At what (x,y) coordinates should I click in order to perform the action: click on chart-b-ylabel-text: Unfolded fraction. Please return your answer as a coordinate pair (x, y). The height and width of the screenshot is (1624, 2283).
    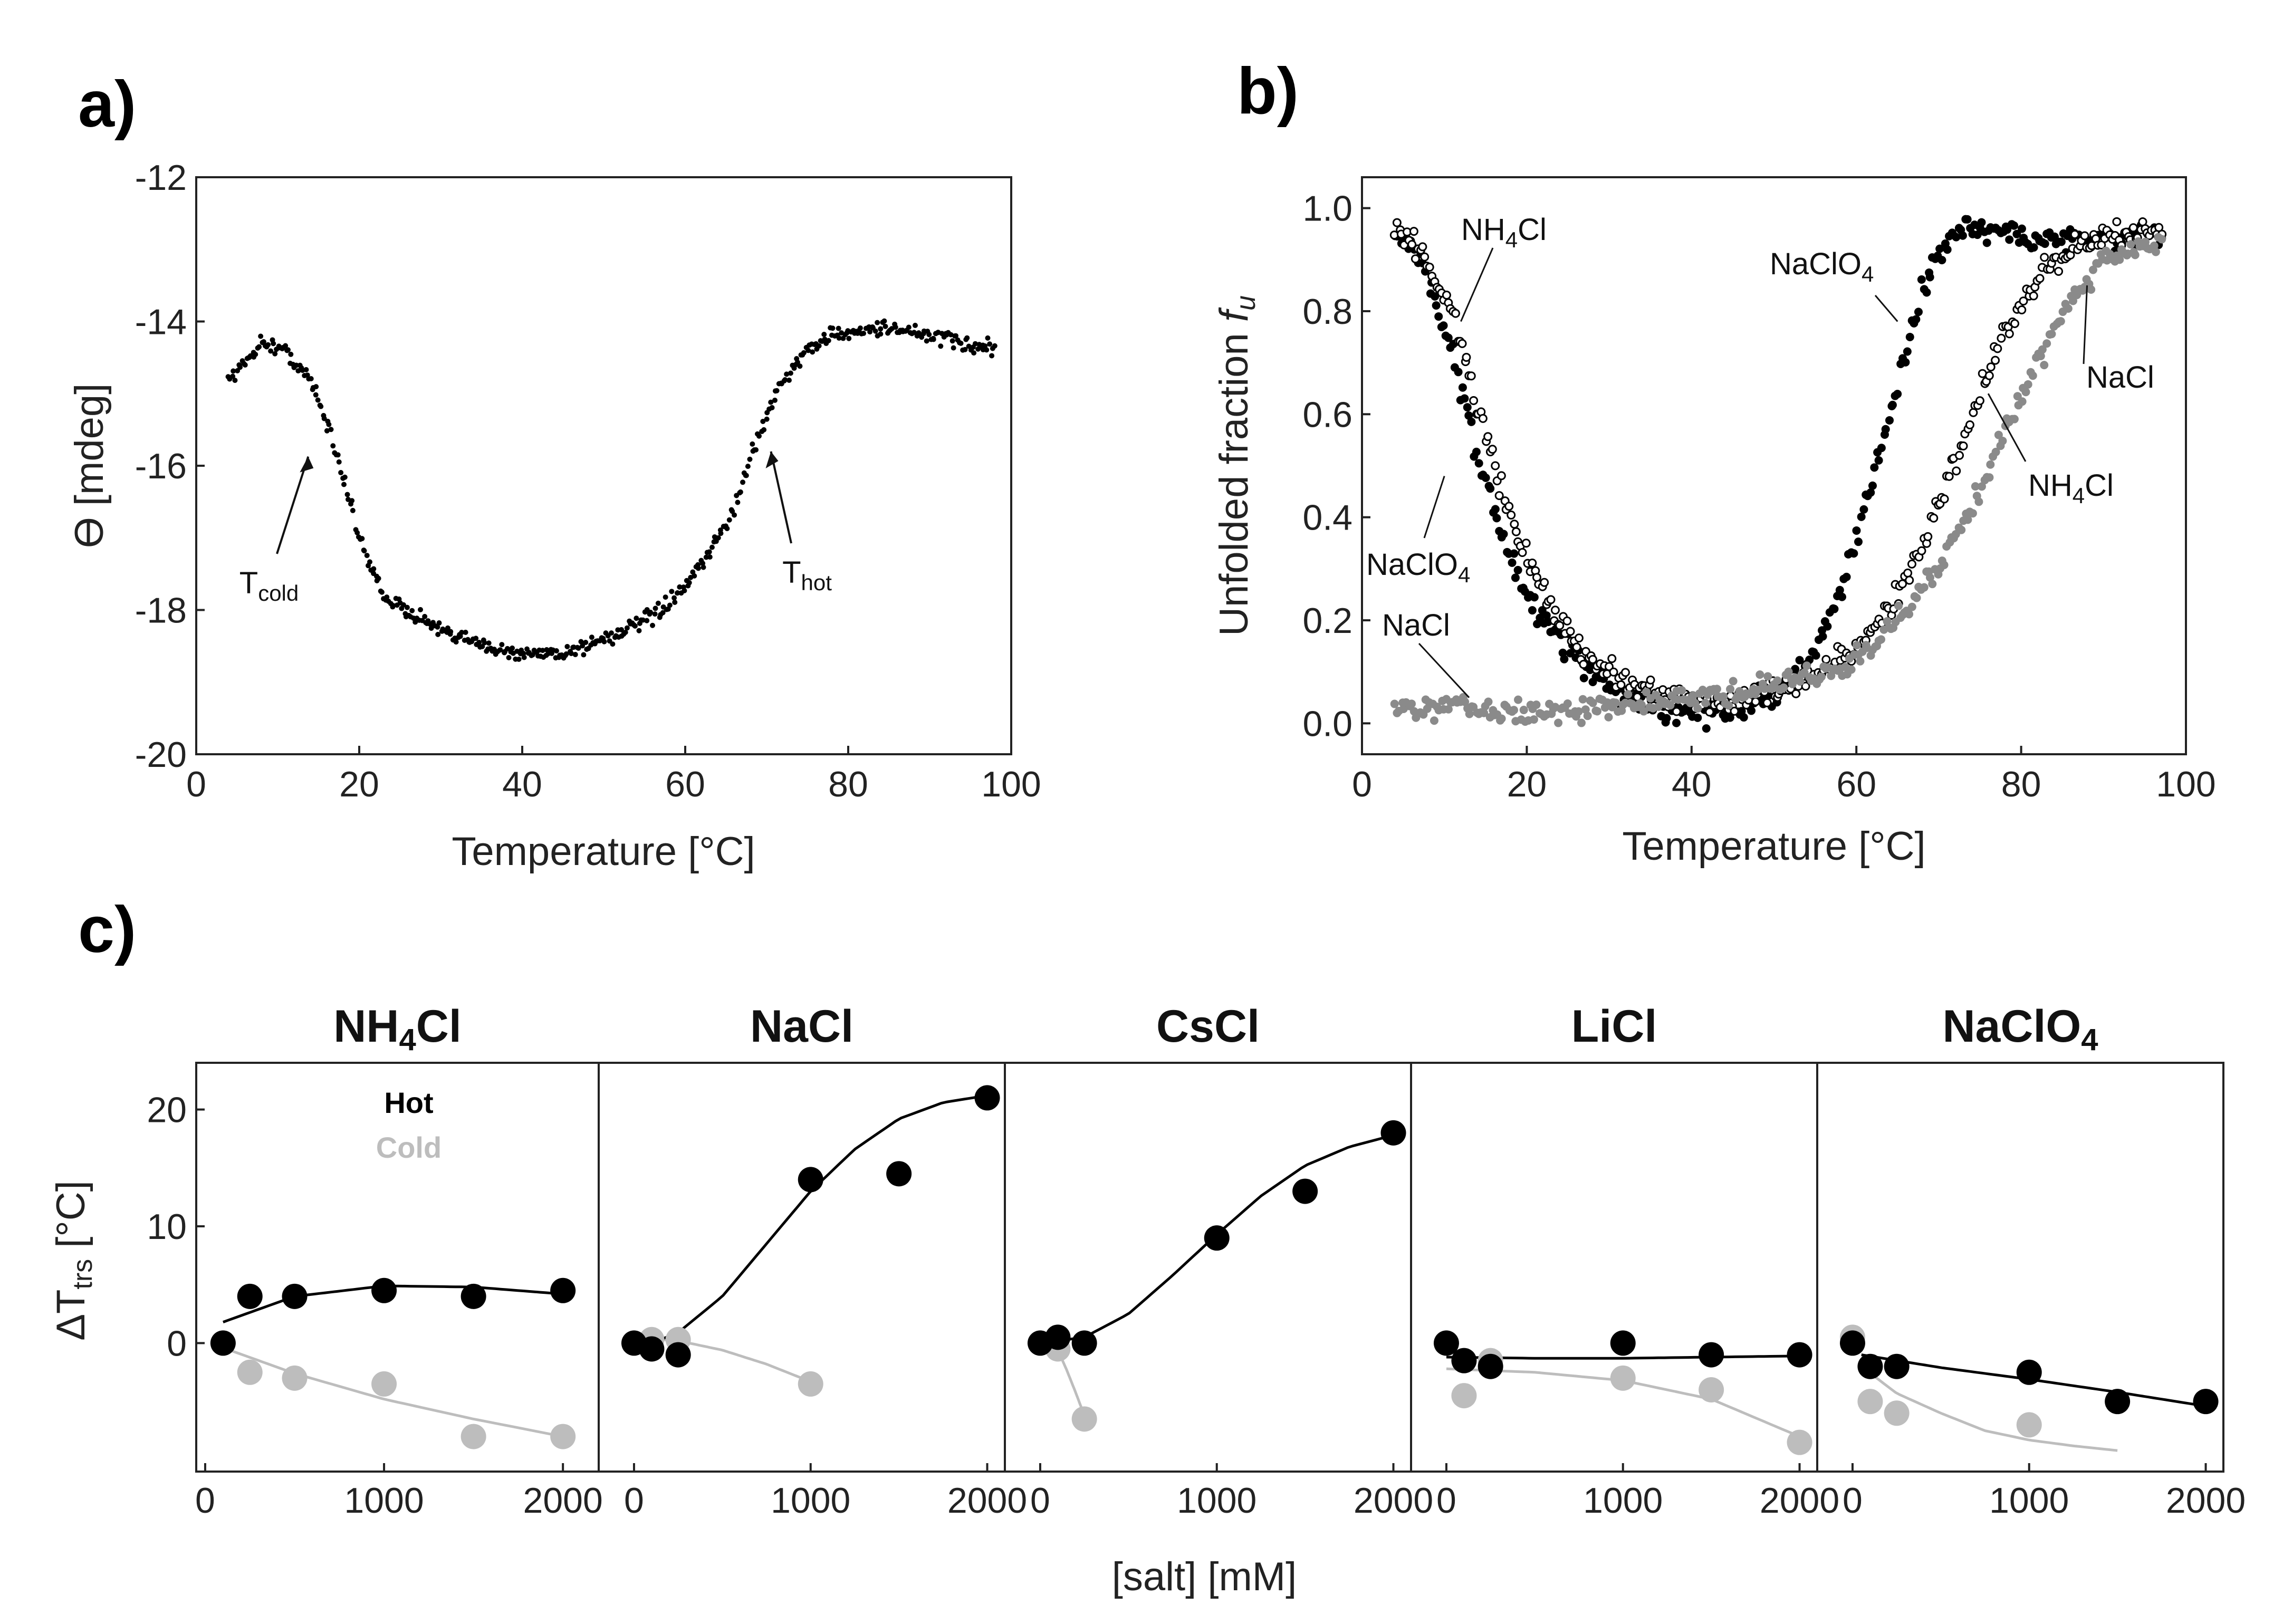
    Looking at the image, I should click on (1234, 484).